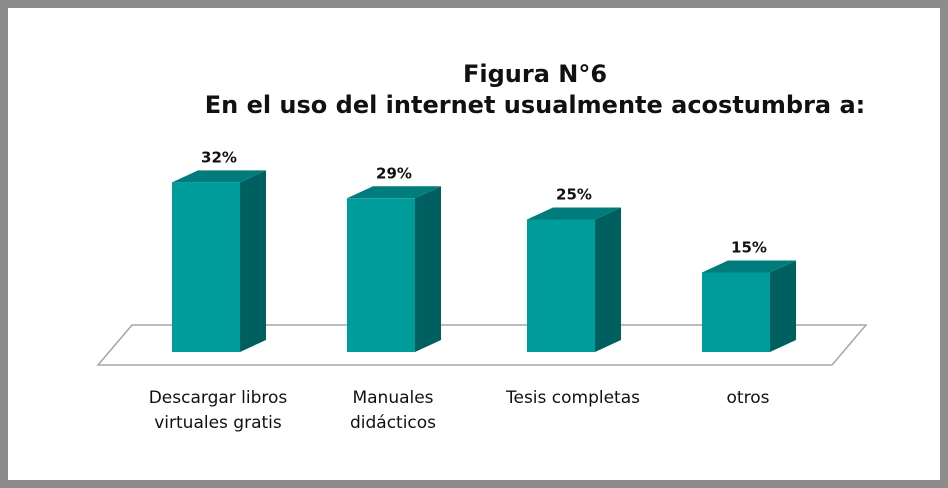 This screenshot has height=488, width=948. What do you see at coordinates (482, 345) in the screenshot?
I see `floor` at bounding box center [482, 345].